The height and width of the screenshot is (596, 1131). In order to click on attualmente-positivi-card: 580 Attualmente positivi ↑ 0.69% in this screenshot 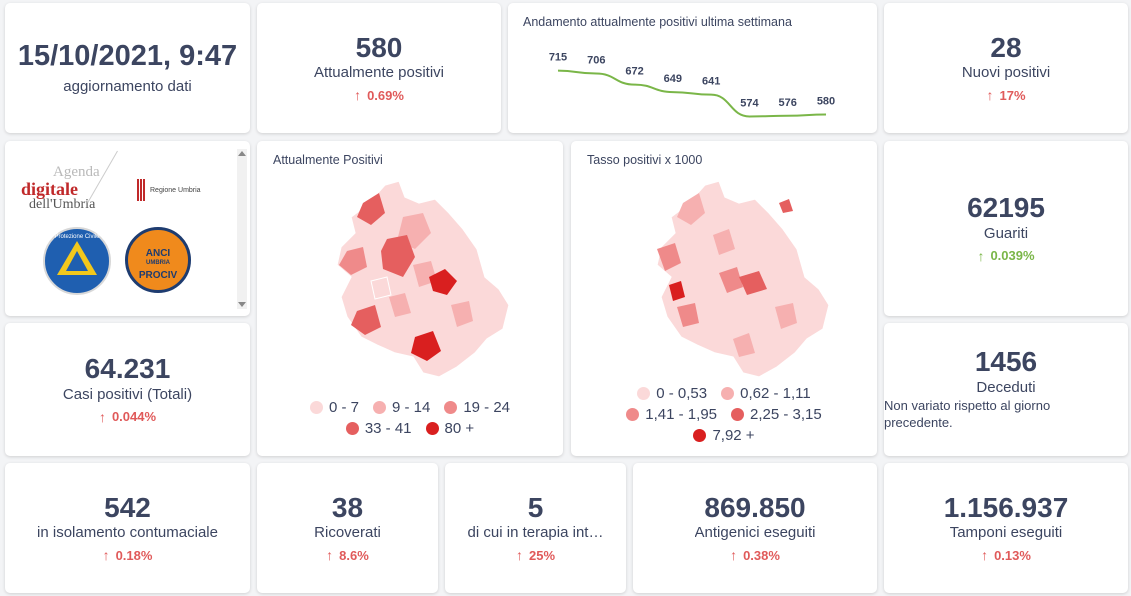, I will do `click(379, 68)`.